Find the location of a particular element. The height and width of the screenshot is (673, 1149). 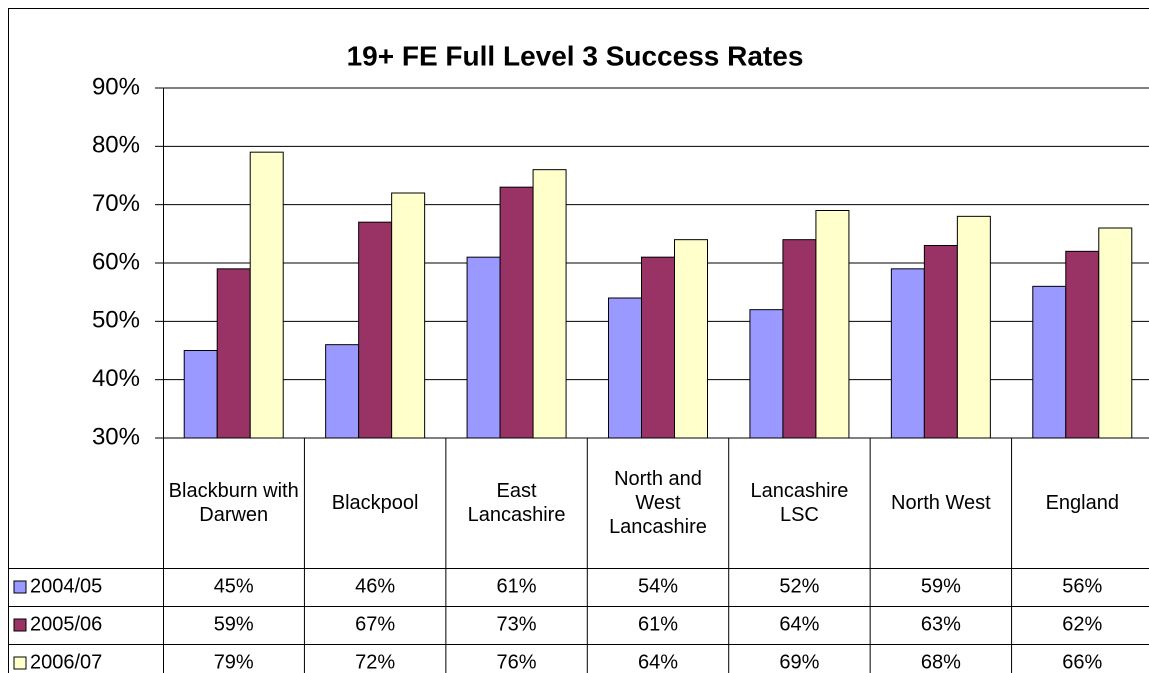

data-label: 68% is located at coordinates (941, 662).